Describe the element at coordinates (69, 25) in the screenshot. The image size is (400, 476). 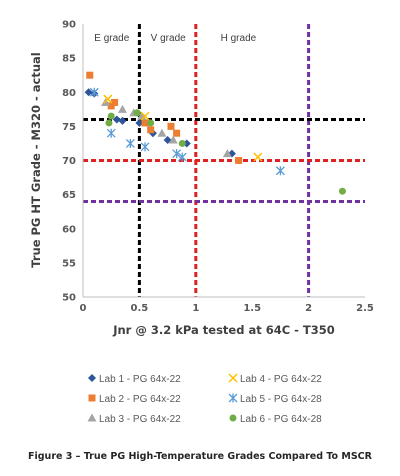
I see `y-tick-label: 90` at that location.